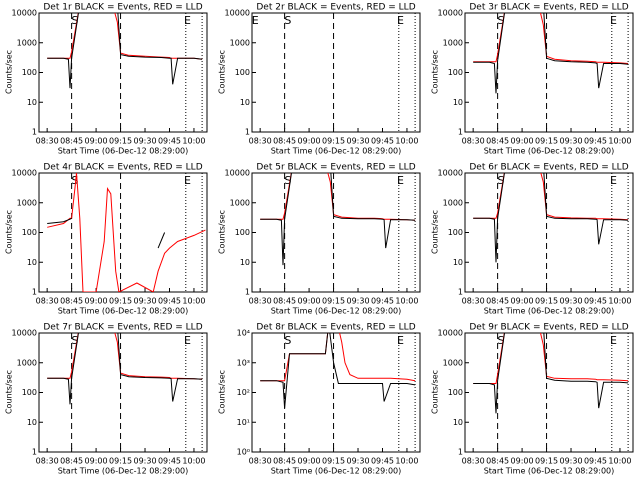 The width and height of the screenshot is (640, 480). I want to click on y-tick-label: 10², so click(243, 392).